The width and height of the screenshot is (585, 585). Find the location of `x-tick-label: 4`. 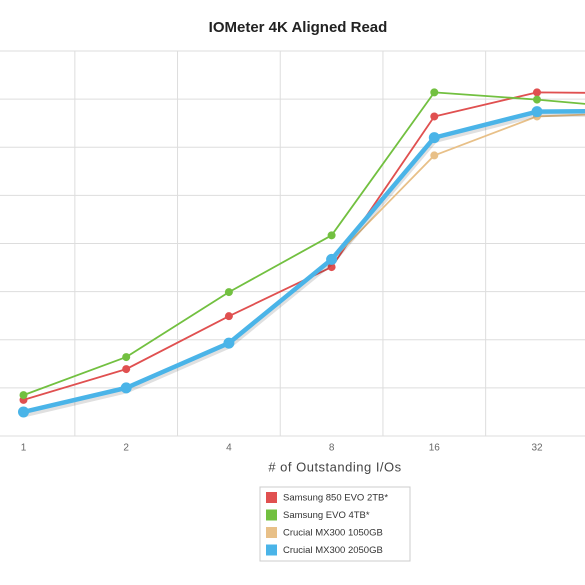

x-tick-label: 4 is located at coordinates (229, 448).